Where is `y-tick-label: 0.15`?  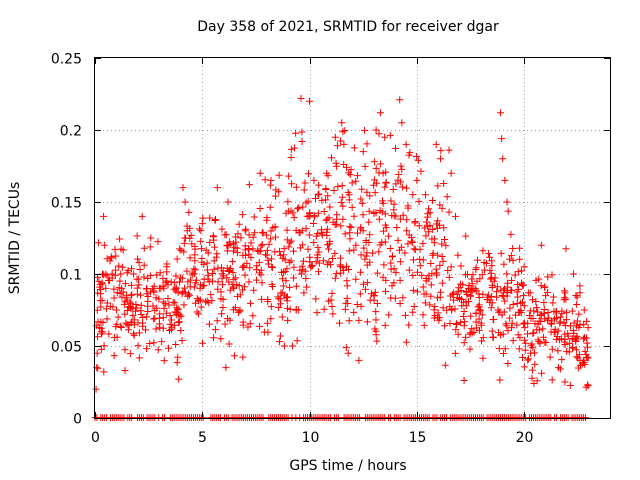
y-tick-label: 0.15 is located at coordinates (66, 204).